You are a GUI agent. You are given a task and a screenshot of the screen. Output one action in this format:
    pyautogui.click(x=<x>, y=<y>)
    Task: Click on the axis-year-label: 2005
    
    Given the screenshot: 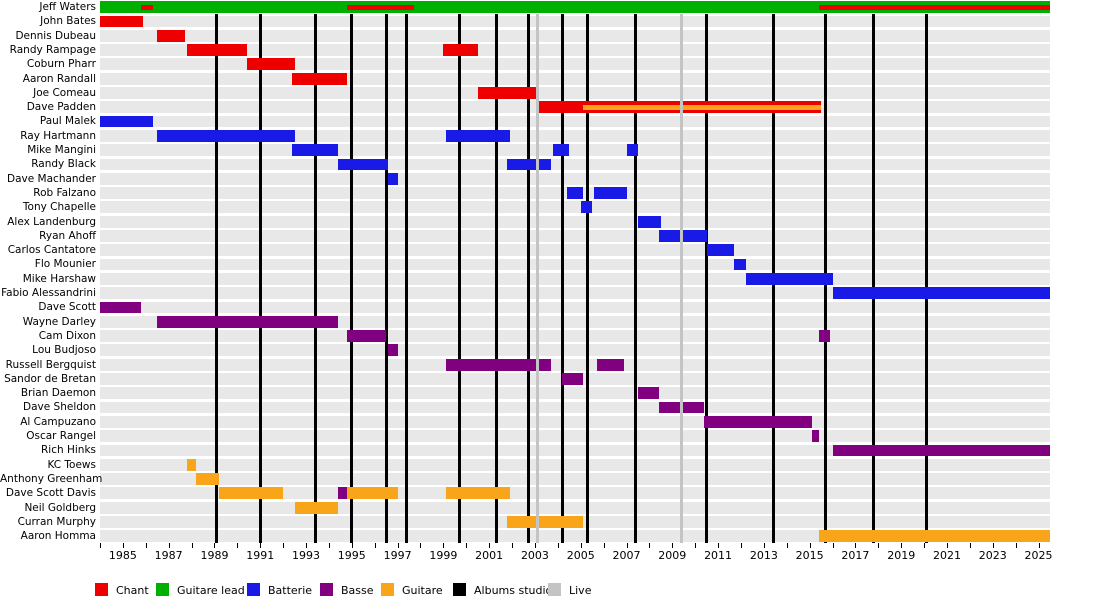 What is the action you would take?
    pyautogui.click(x=580, y=556)
    